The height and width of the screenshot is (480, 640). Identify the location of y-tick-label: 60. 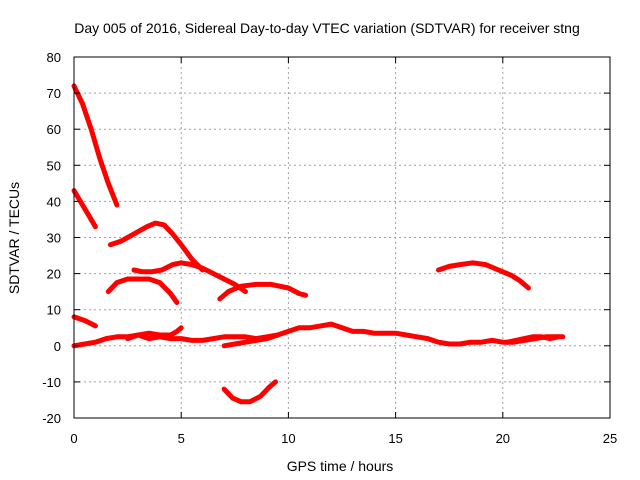
(54, 129).